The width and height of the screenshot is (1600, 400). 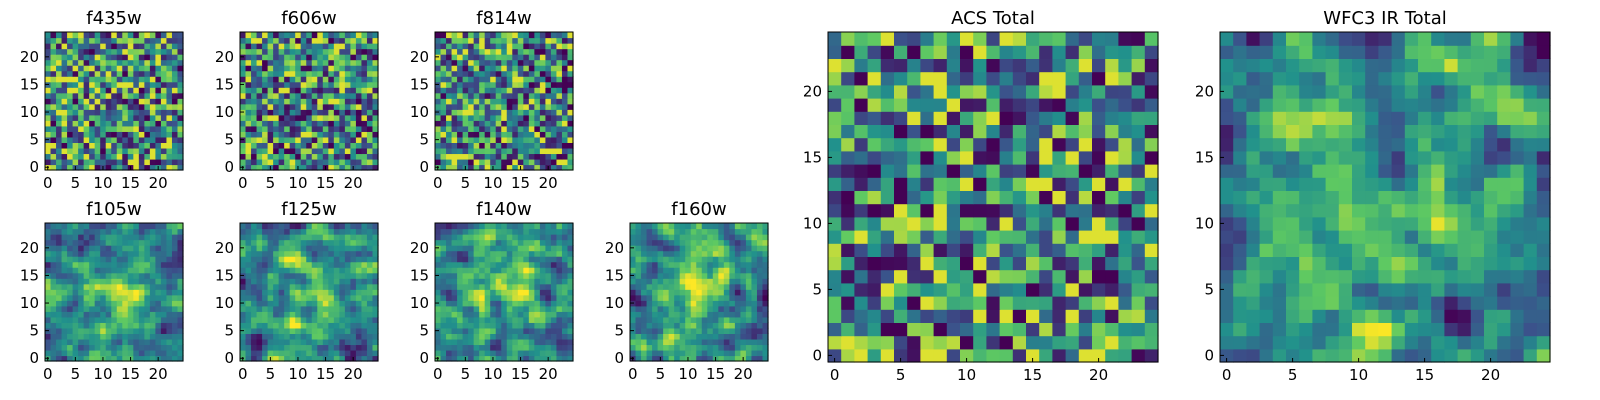 What do you see at coordinates (224, 275) in the screenshot?
I see `y-tick-label: 15` at bounding box center [224, 275].